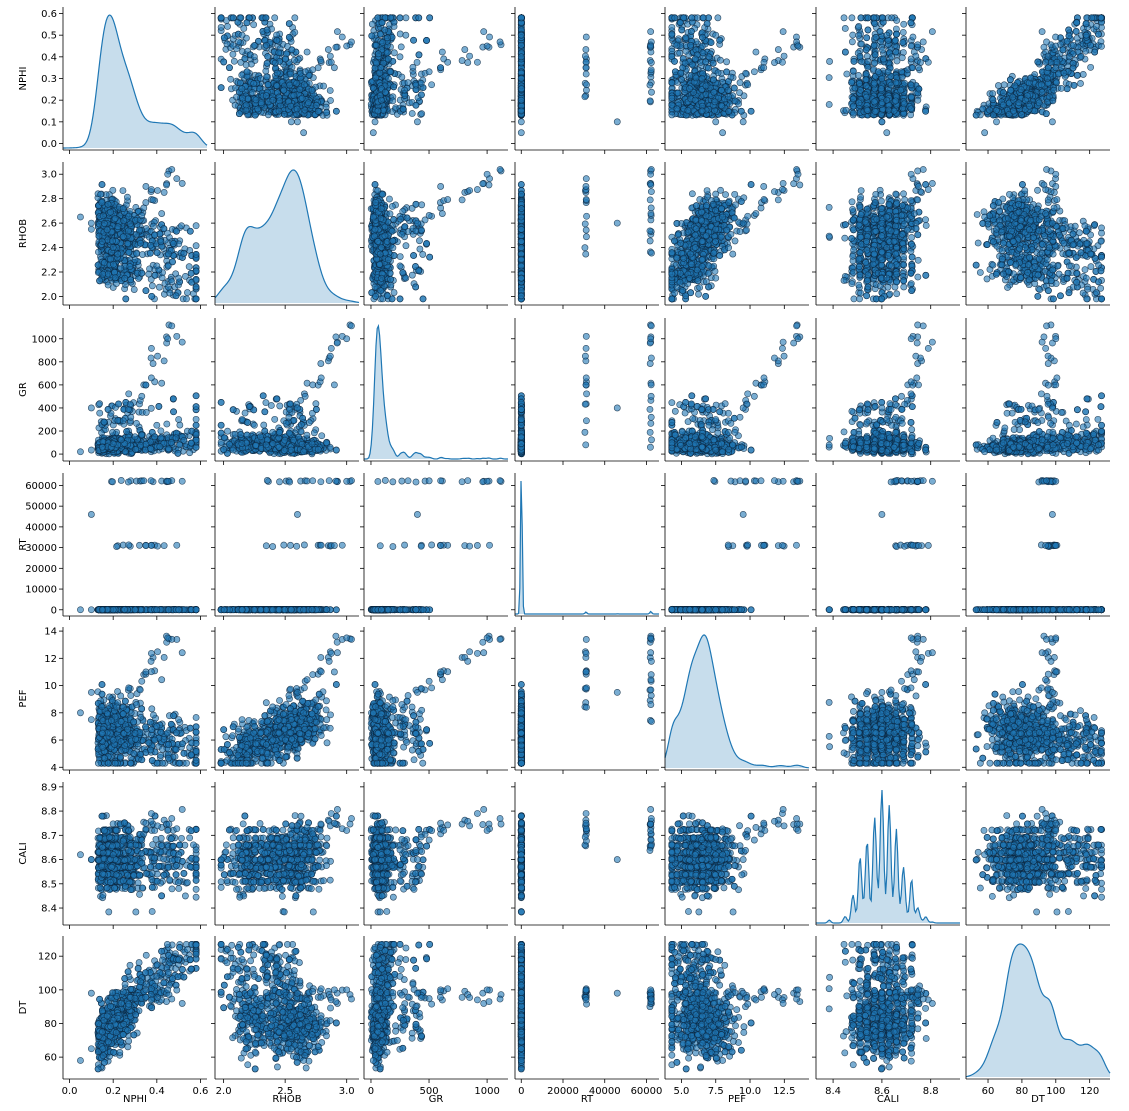  Describe the element at coordinates (124, 80) in the screenshot. I see `panel-NPHI-vs-NPHI: 0.00.10.20.30.40.50.6` at that location.